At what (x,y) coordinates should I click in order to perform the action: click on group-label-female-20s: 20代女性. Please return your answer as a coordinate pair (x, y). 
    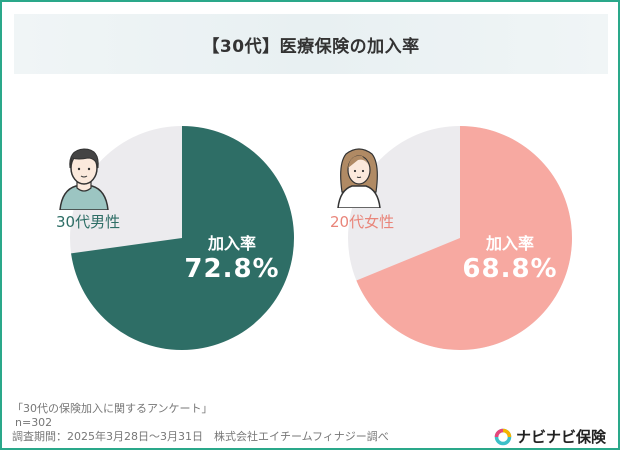
    Looking at the image, I should click on (362, 222).